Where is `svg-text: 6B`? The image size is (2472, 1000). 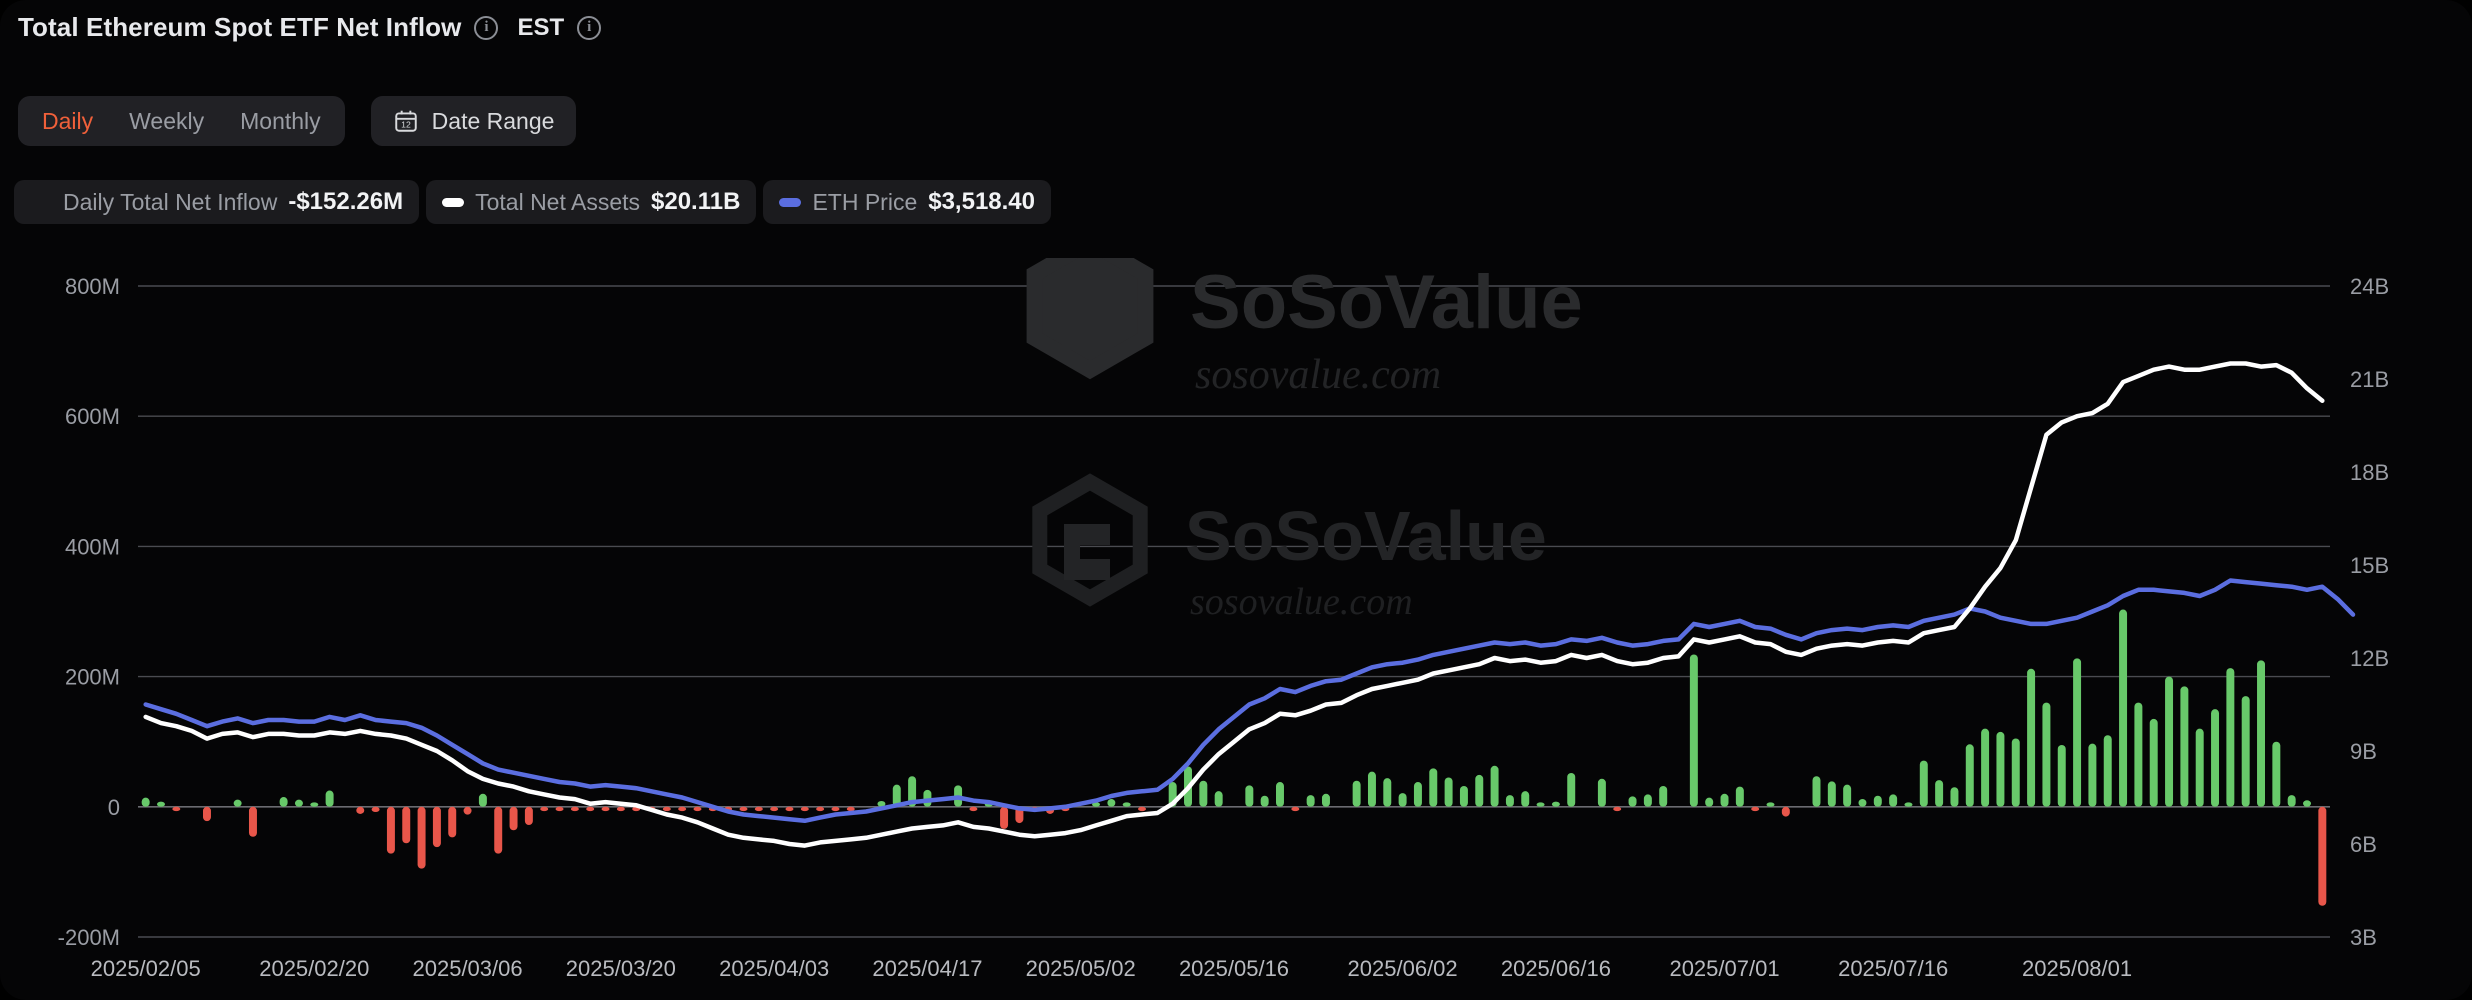 svg-text: 6B is located at coordinates (2363, 844).